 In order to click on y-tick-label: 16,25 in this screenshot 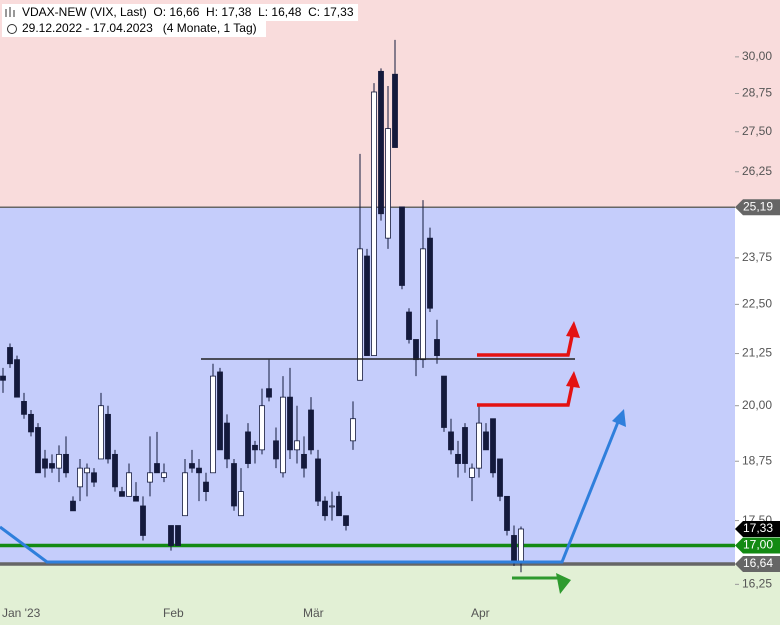, I will do `click(757, 584)`.